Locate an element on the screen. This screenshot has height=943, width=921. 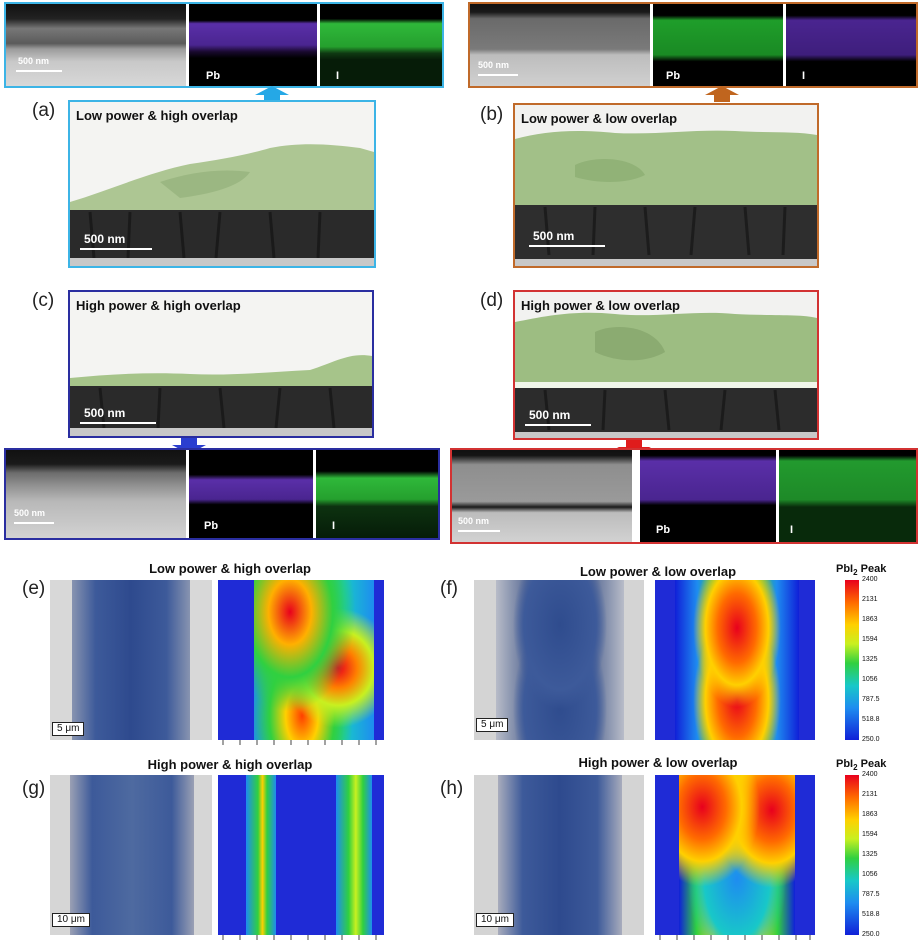
pb-map-d is located at coordinates (708, 496).